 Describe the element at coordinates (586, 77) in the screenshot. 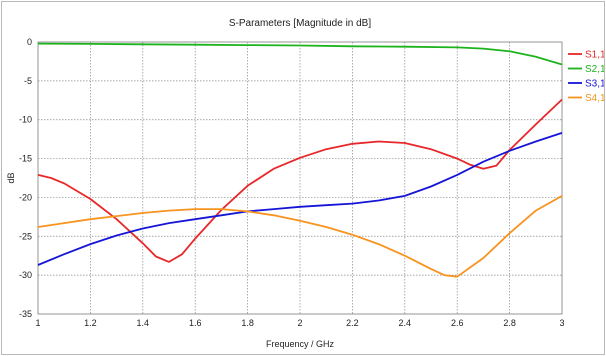

I see `legend: S1,1 S2,1 S3,1 S4,1` at that location.